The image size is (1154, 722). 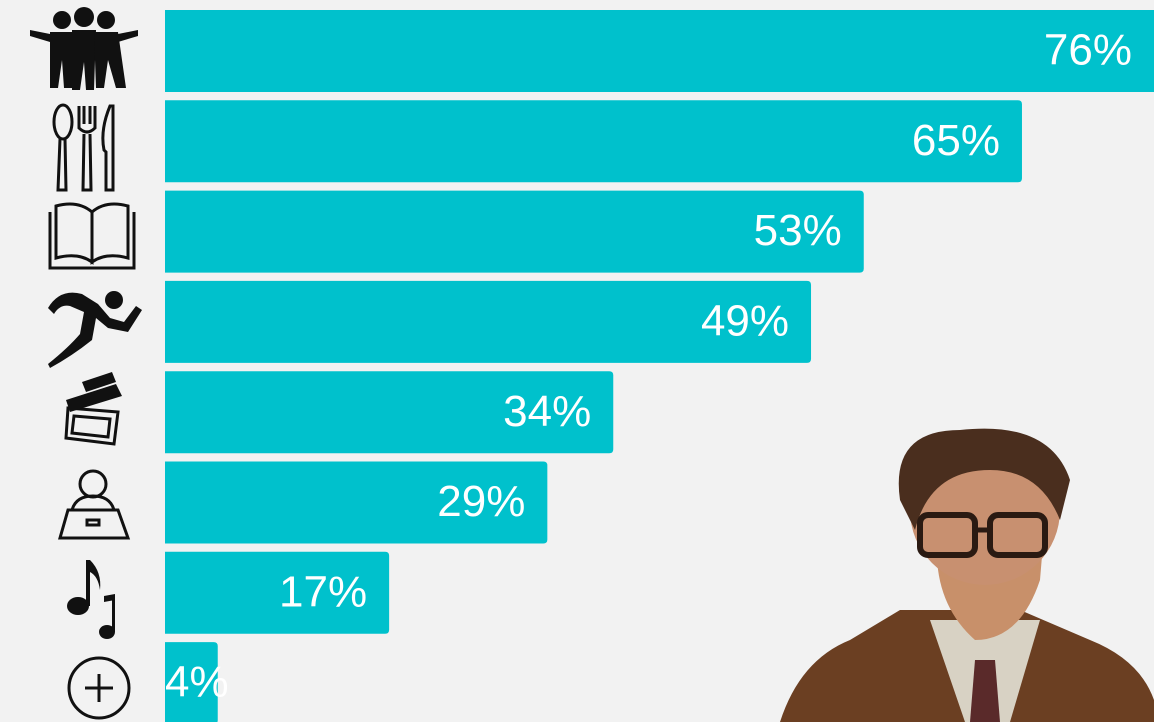 What do you see at coordinates (94, 504) in the screenshot?
I see `icon-computer` at bounding box center [94, 504].